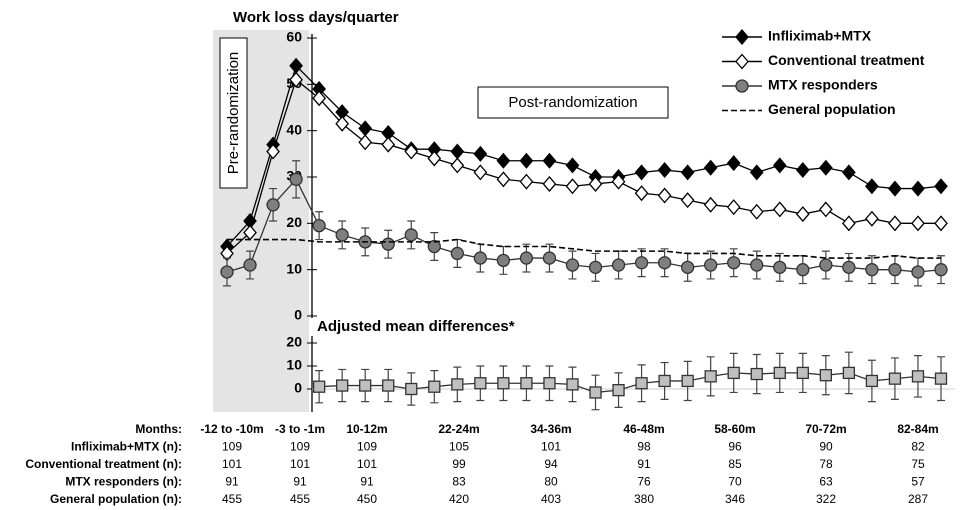  I want to click on table-cell: 96, so click(735, 447).